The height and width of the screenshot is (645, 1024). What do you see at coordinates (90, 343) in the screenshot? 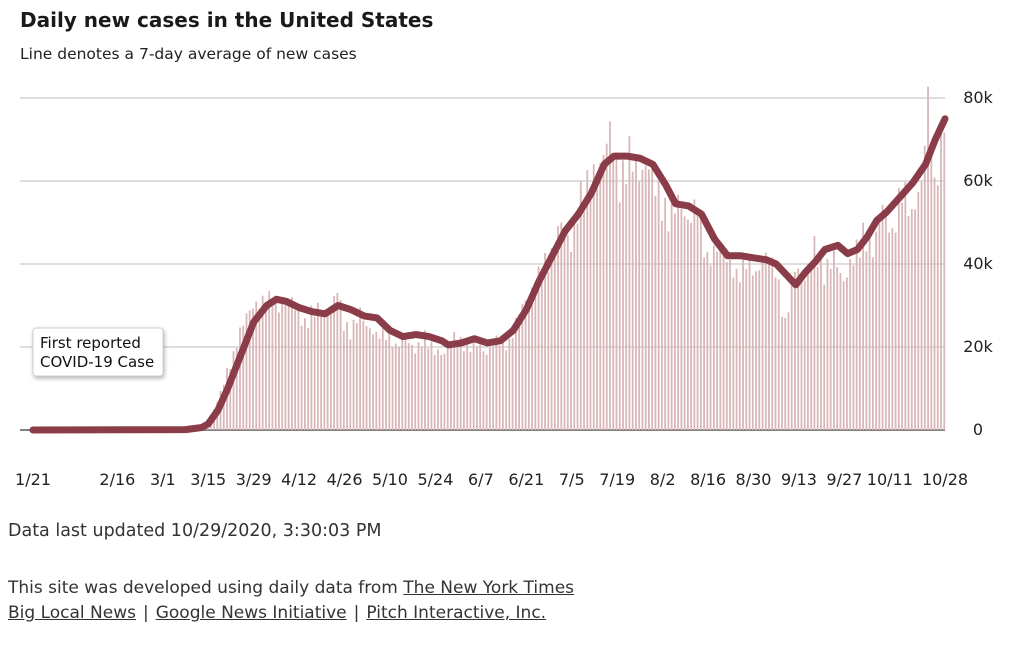
I see `annotation-line-1: First reported` at bounding box center [90, 343].